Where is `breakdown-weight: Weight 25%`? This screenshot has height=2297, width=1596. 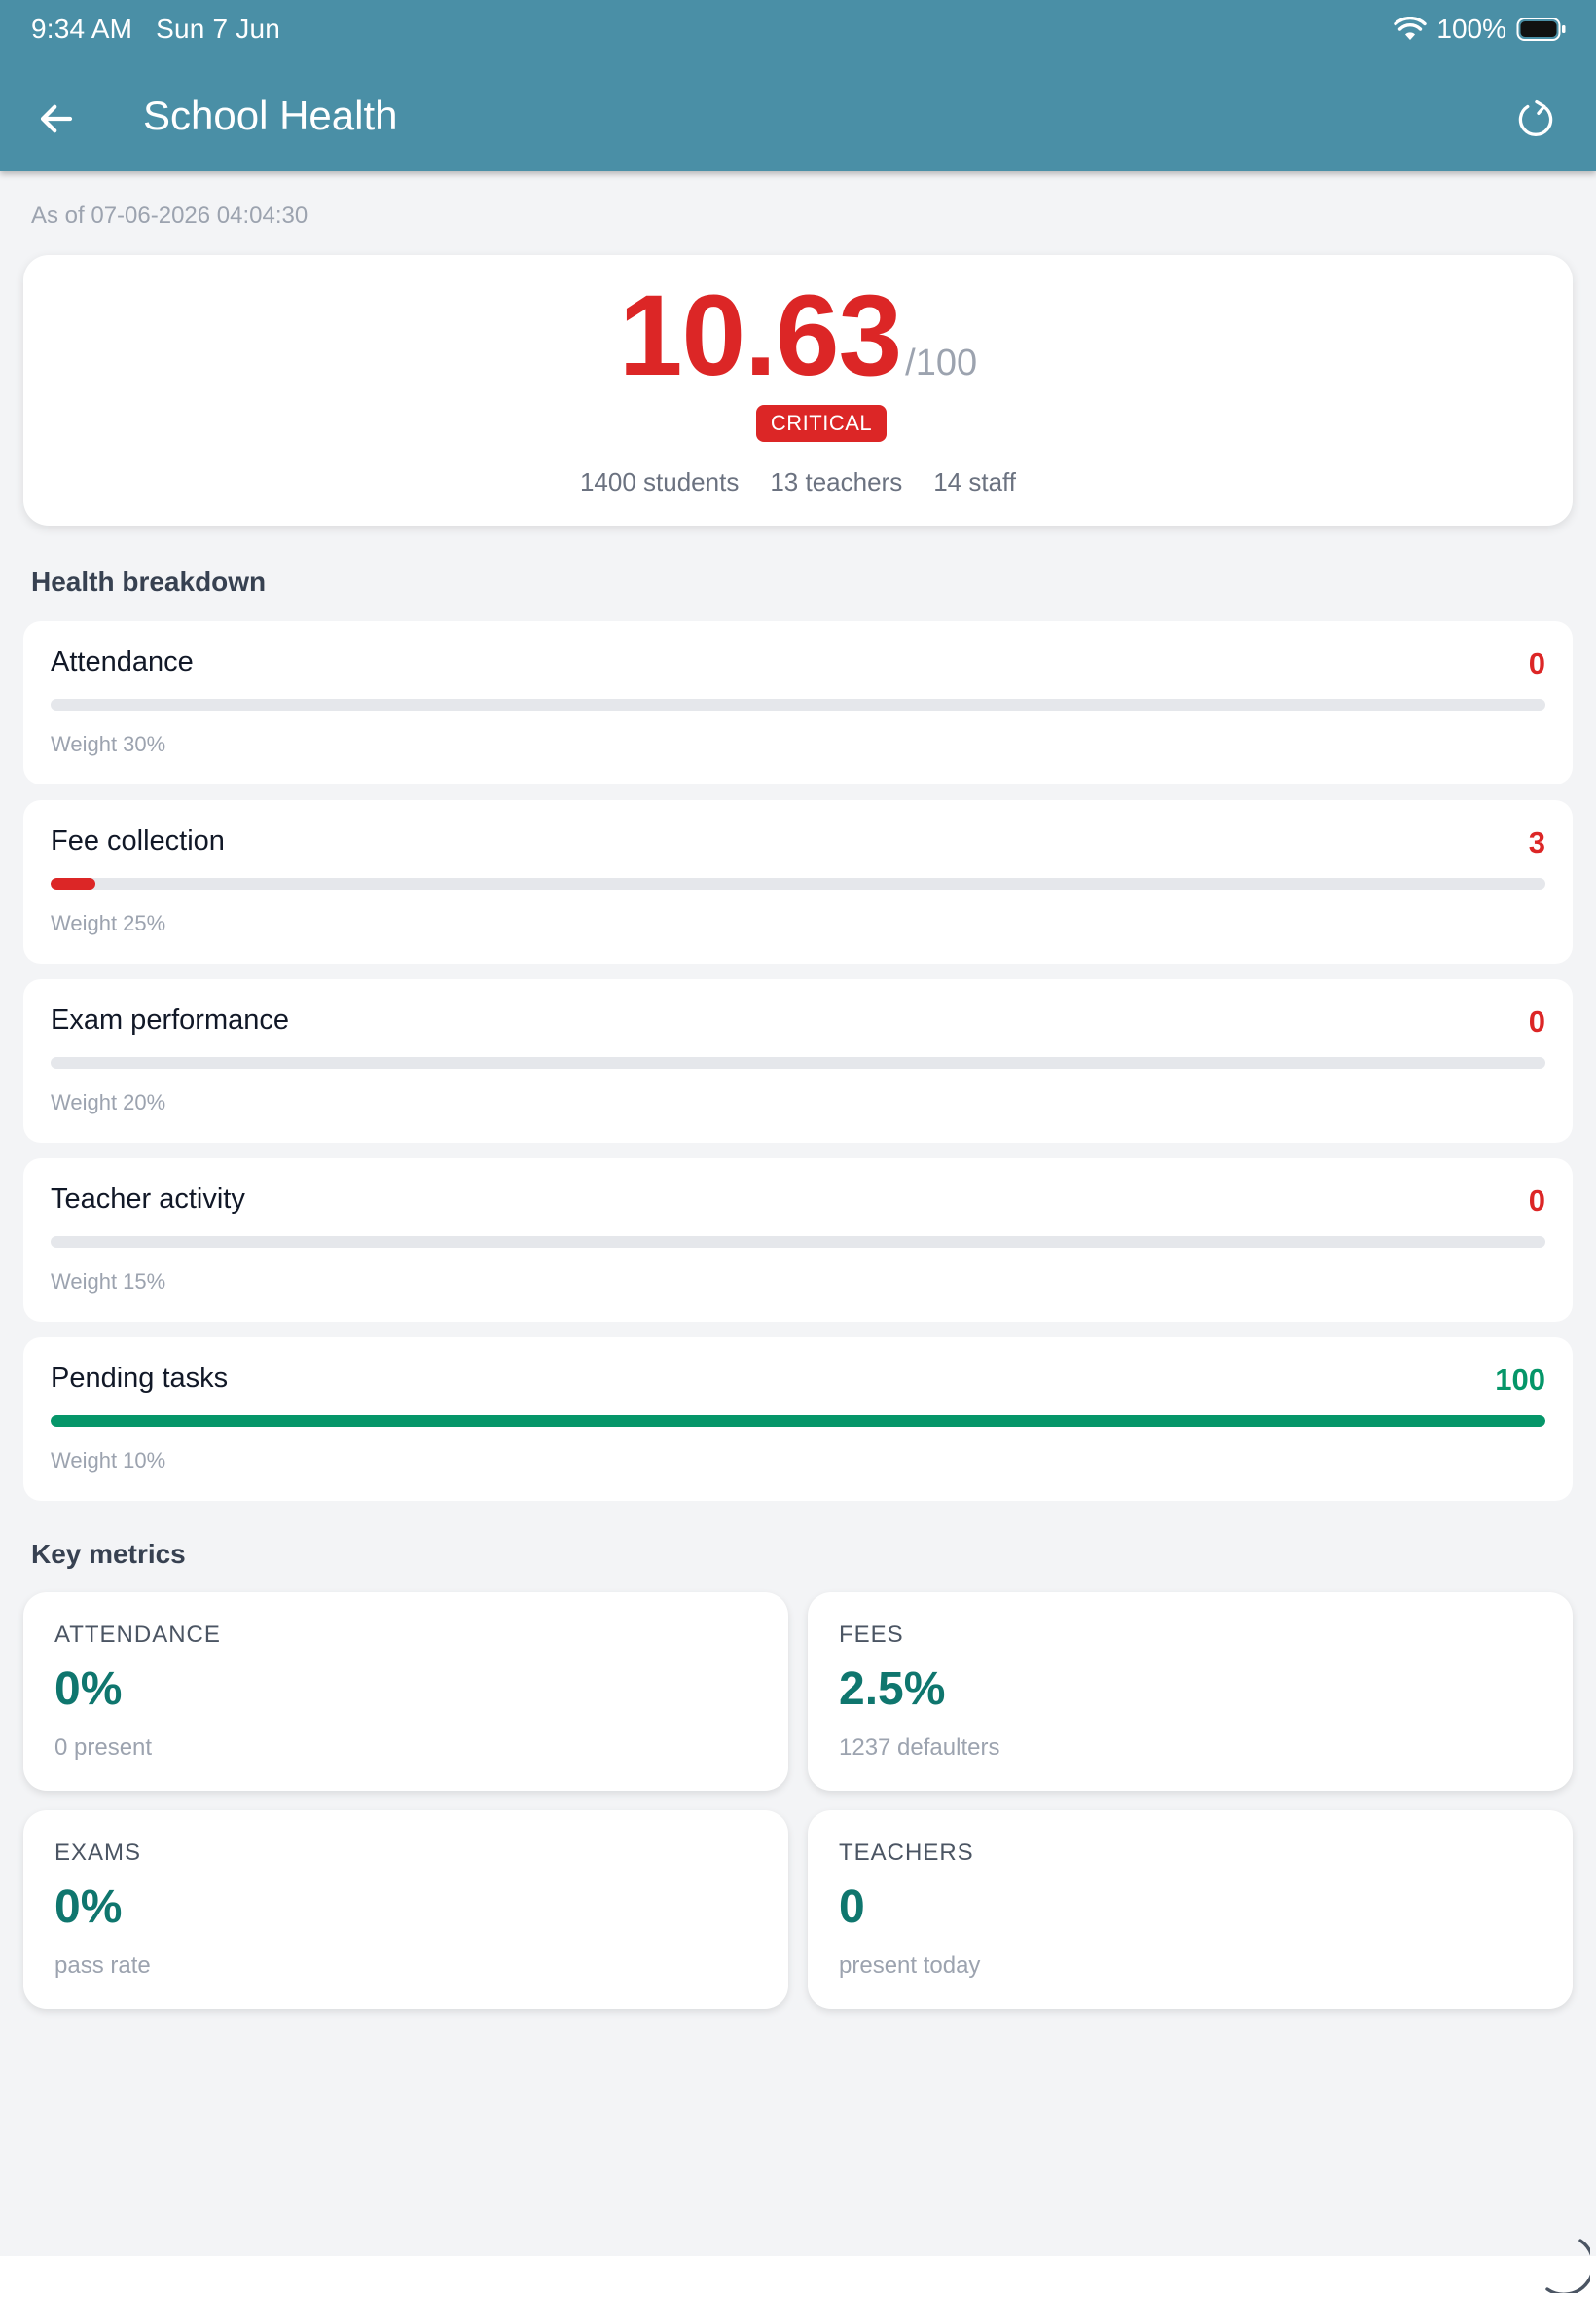
breakdown-weight: Weight 25% is located at coordinates (108, 923).